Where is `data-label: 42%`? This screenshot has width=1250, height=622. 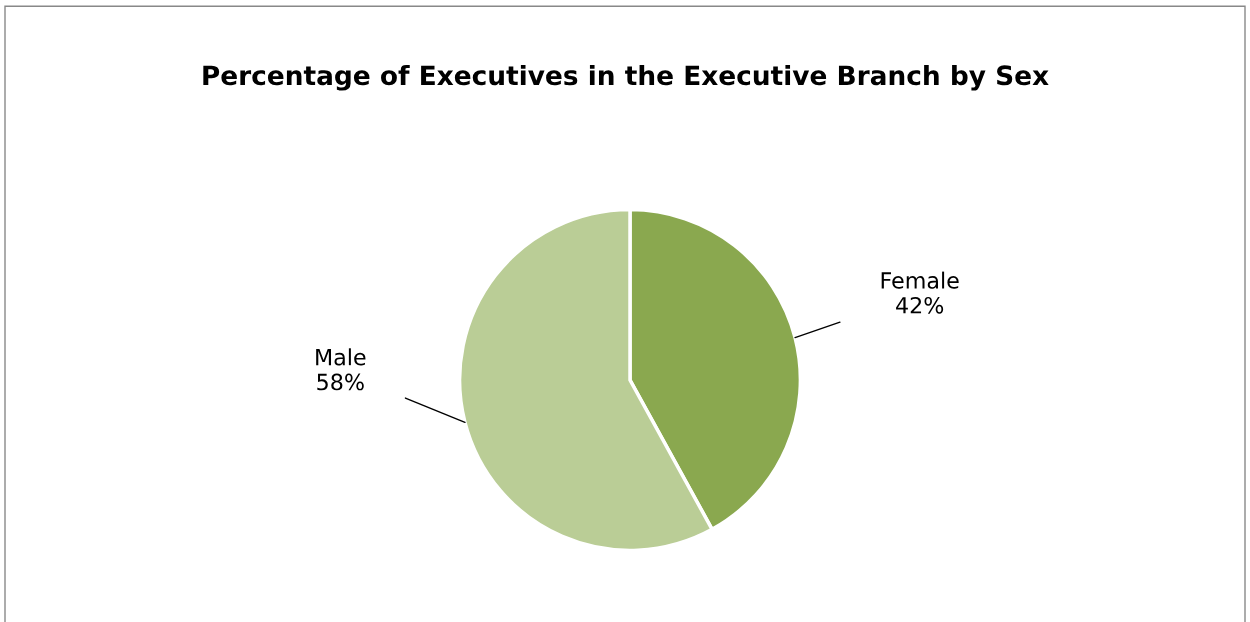 data-label: 42% is located at coordinates (920, 305).